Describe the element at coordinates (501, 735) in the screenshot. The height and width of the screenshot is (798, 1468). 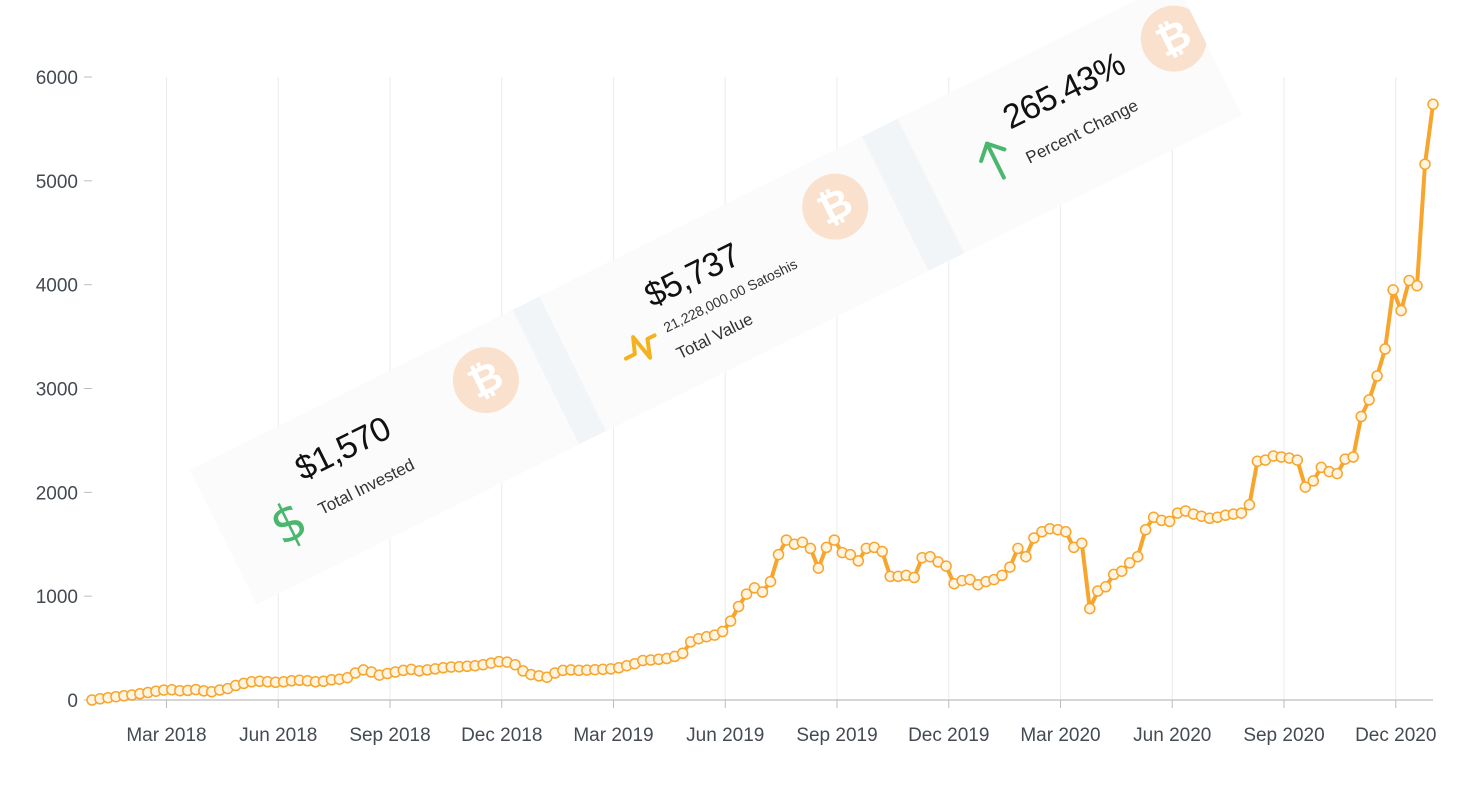
I see `x-tick-label: Dec 2018` at that location.